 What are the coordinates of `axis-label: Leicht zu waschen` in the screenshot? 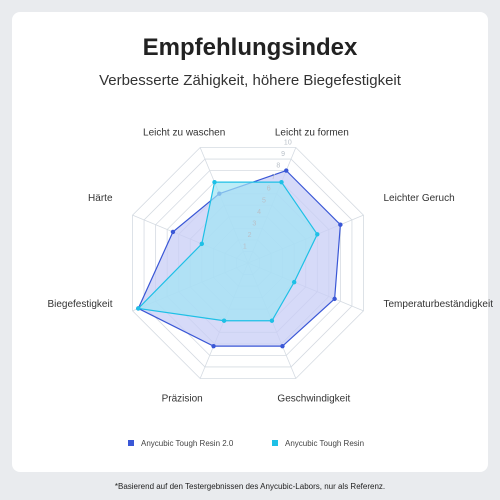 It's located at (184, 133).